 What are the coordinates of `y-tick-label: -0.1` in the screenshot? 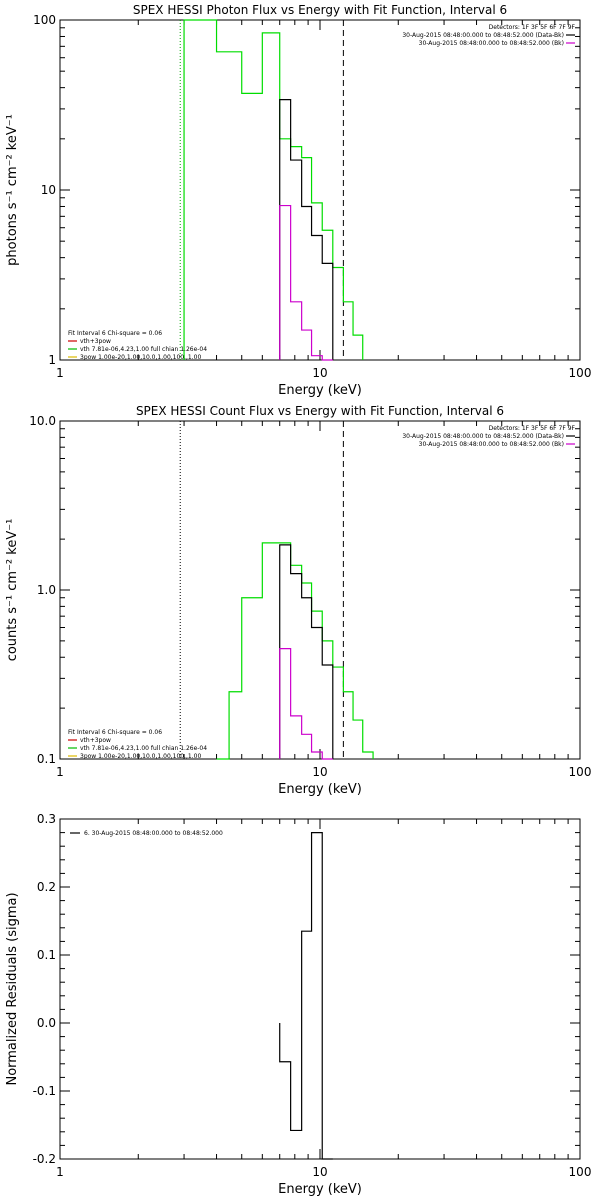 It's located at (44, 1091).